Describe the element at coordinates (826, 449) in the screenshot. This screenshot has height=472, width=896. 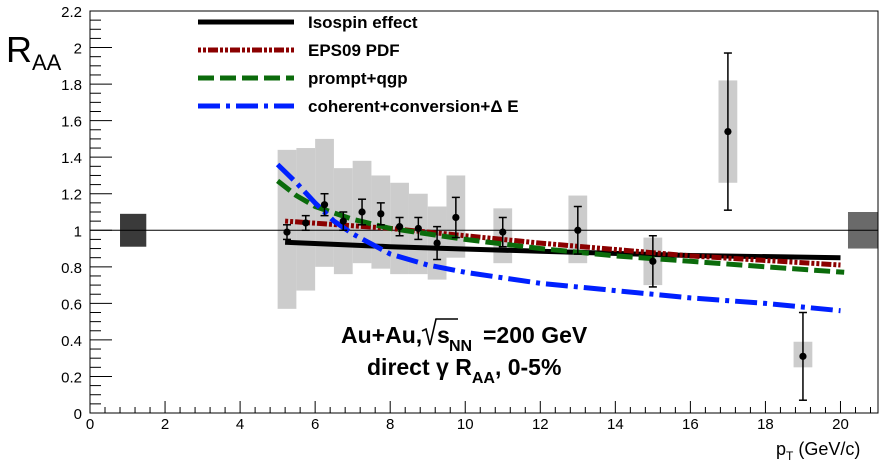
I see `x-axis-title-rest: (GeV/c)` at that location.